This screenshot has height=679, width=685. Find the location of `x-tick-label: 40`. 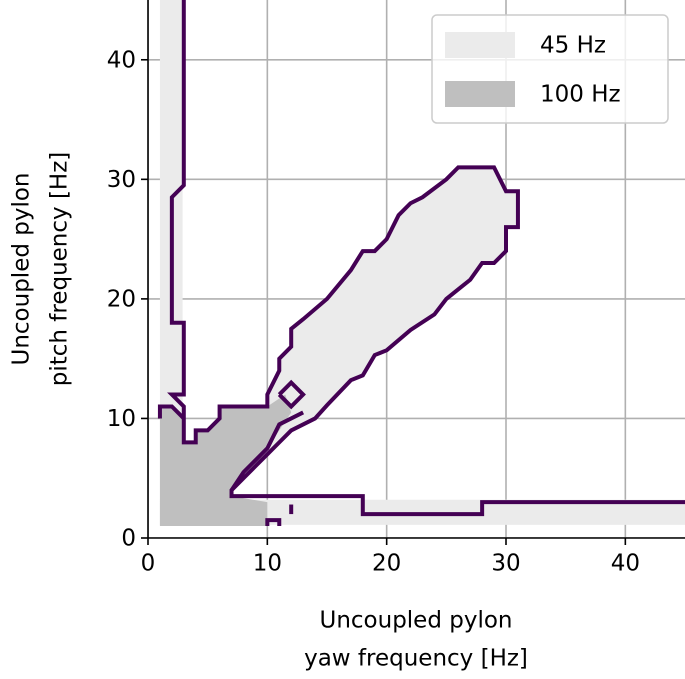

x-tick-label: 40 is located at coordinates (625, 564).